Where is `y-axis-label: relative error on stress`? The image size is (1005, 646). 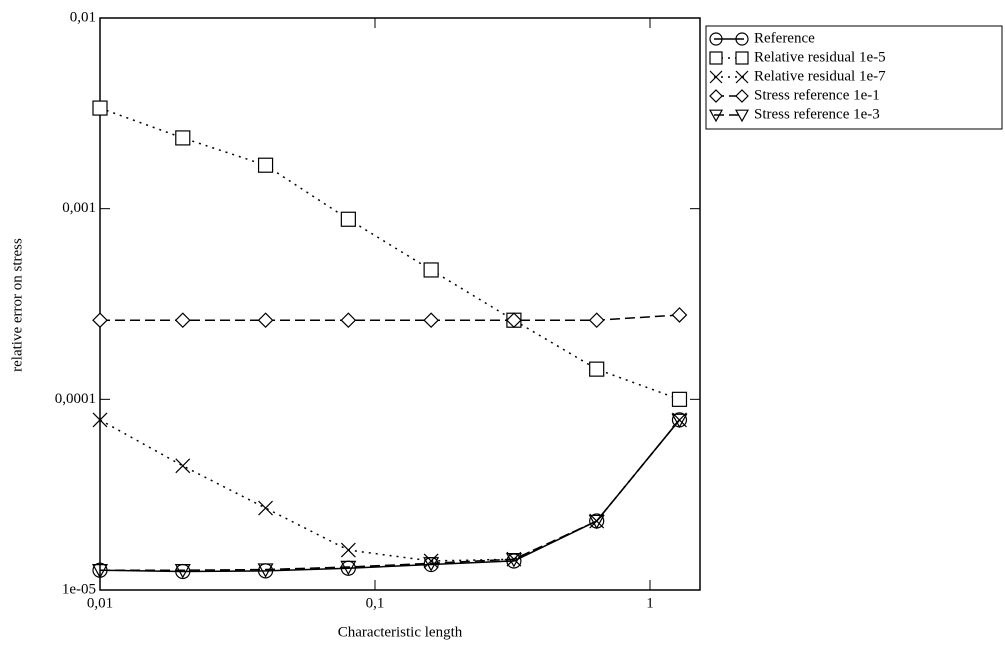 y-axis-label: relative error on stress is located at coordinates (17, 305).